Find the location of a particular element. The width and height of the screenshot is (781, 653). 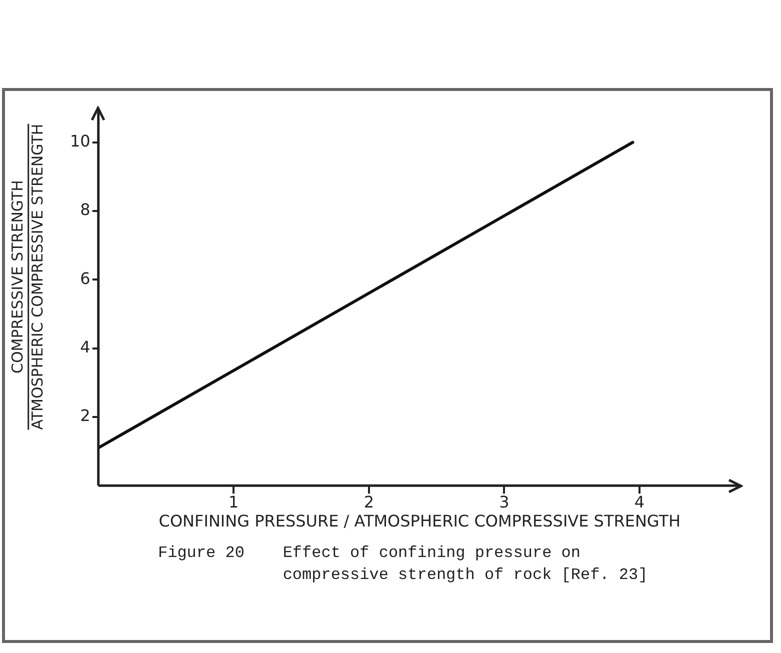

y-tick-label: 6 is located at coordinates (85, 278).